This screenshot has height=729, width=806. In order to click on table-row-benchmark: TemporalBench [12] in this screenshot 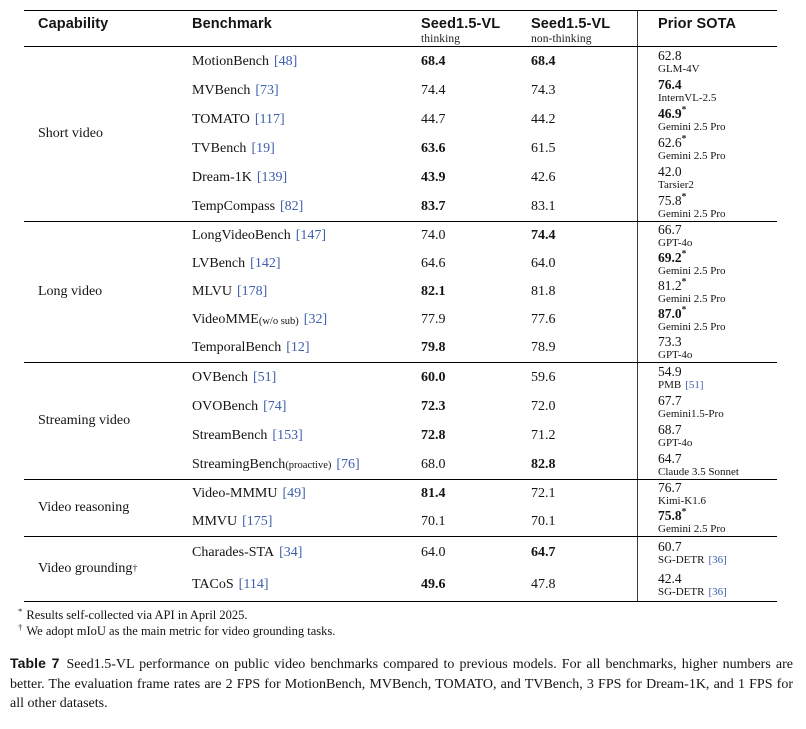, I will do `click(306, 348)`.